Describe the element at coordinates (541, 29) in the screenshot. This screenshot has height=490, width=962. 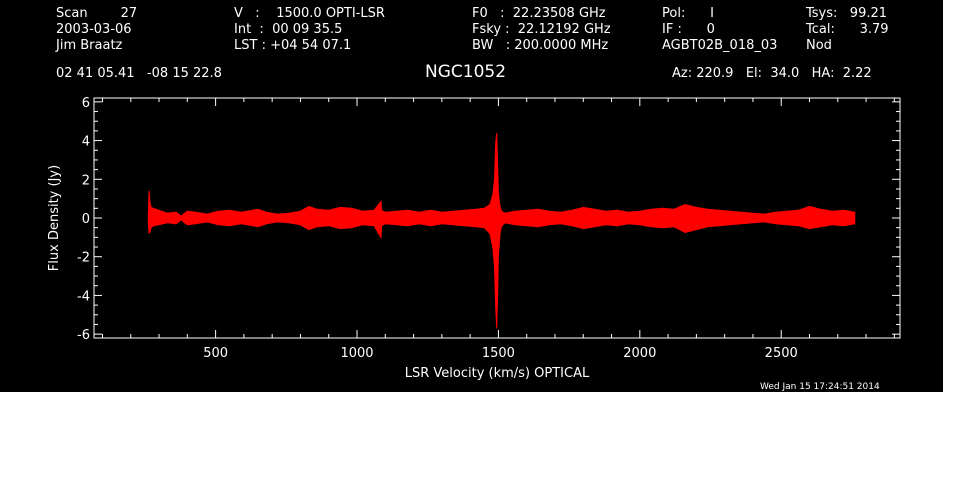
I see `header-fsky: Fsky : 22.12192 GHz` at that location.